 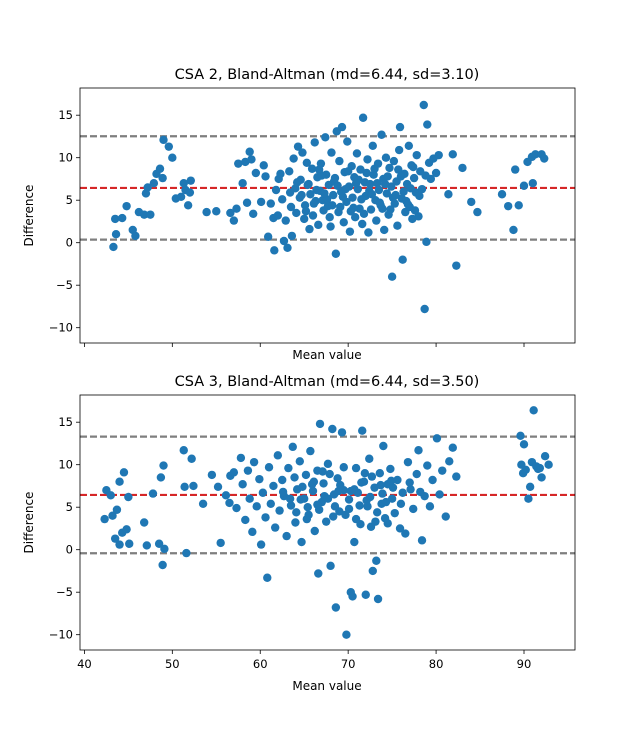 What do you see at coordinates (84, 664) in the screenshot?
I see `x-tick-label: 40` at bounding box center [84, 664].